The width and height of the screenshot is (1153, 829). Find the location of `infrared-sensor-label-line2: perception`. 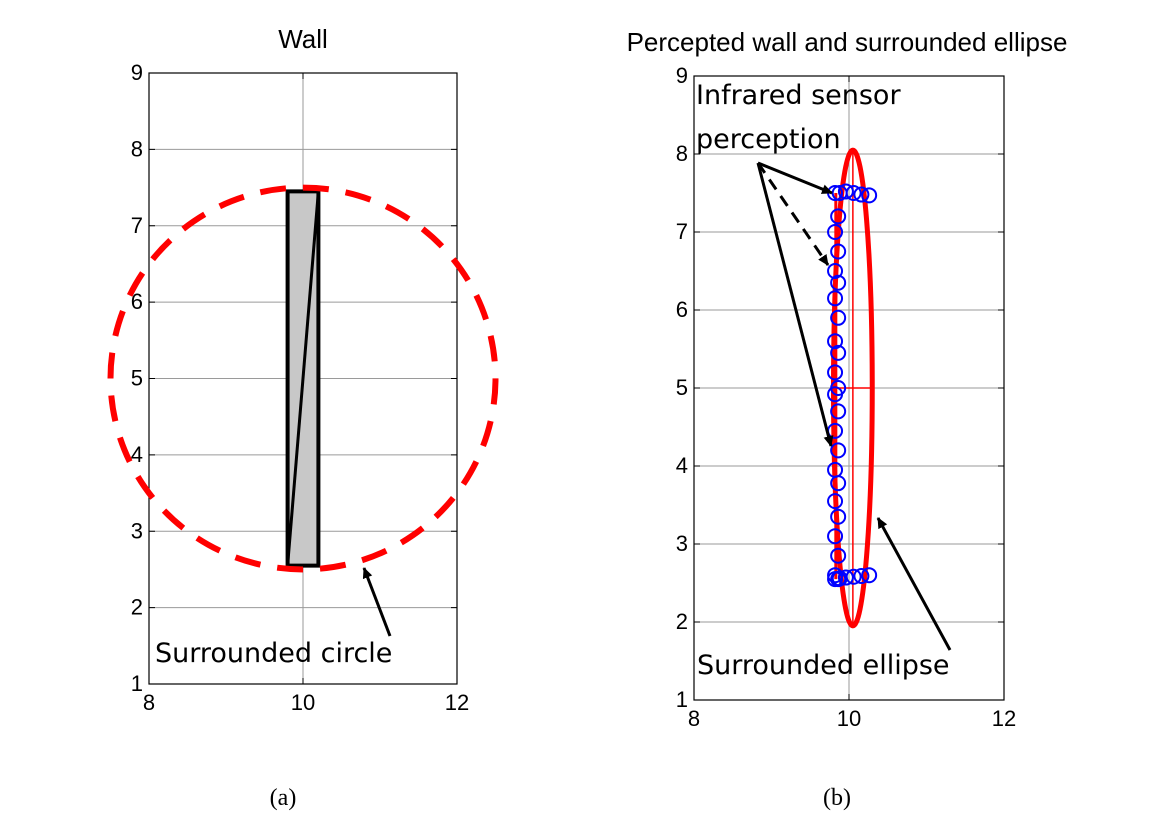

infrared-sensor-label-line2: perception is located at coordinates (768, 139).